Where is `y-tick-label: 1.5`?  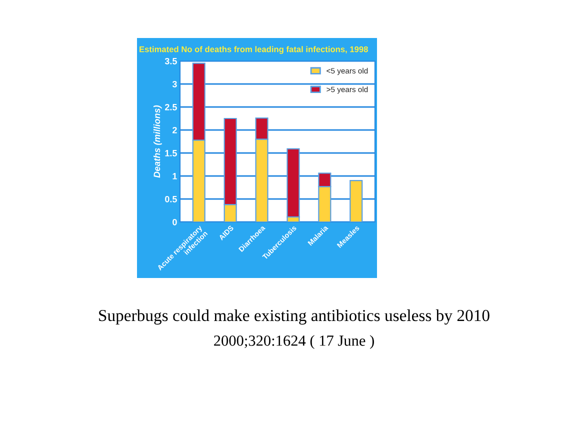 y-tick-label: 1.5 is located at coordinates (171, 153).